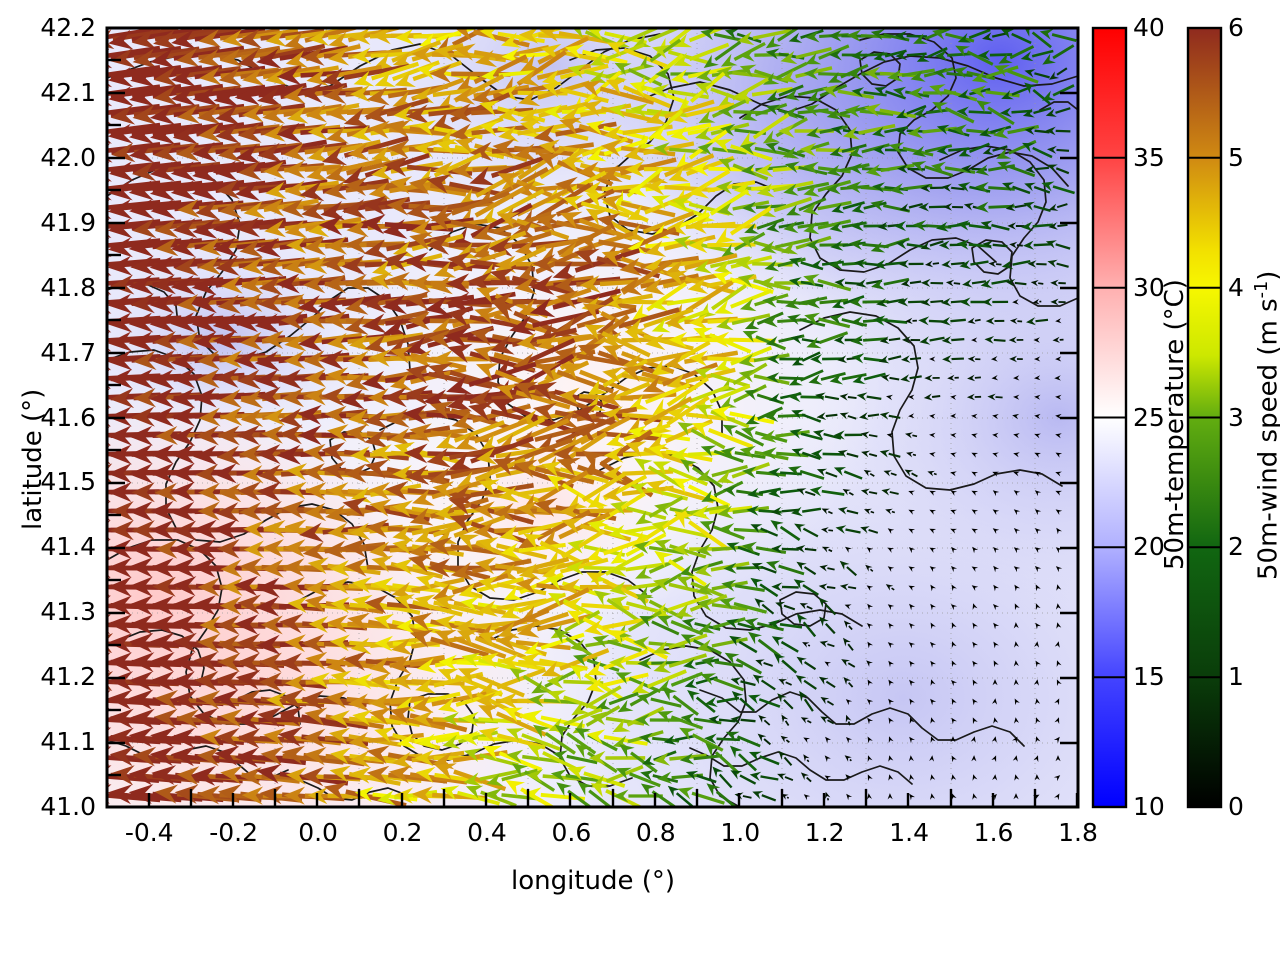 Image resolution: width=1280 pixels, height=960 pixels. What do you see at coordinates (68, 547) in the screenshot?
I see `y-tick-label: 41.4` at bounding box center [68, 547].